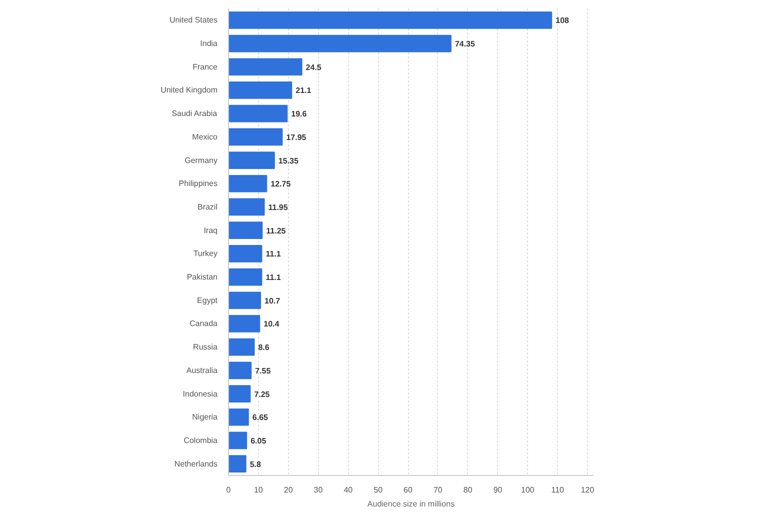 Image resolution: width=768 pixels, height=513 pixels. I want to click on data-label: 11.95, so click(278, 207).